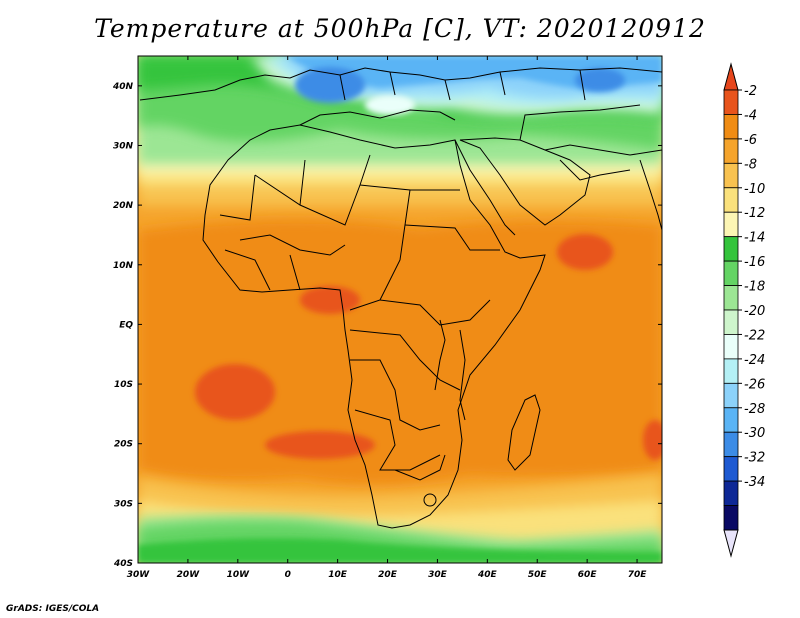 This screenshot has height=618, width=800. Describe the element at coordinates (53, 609) in the screenshot. I see `credit-label: GrADS: IGES/COLA` at that location.